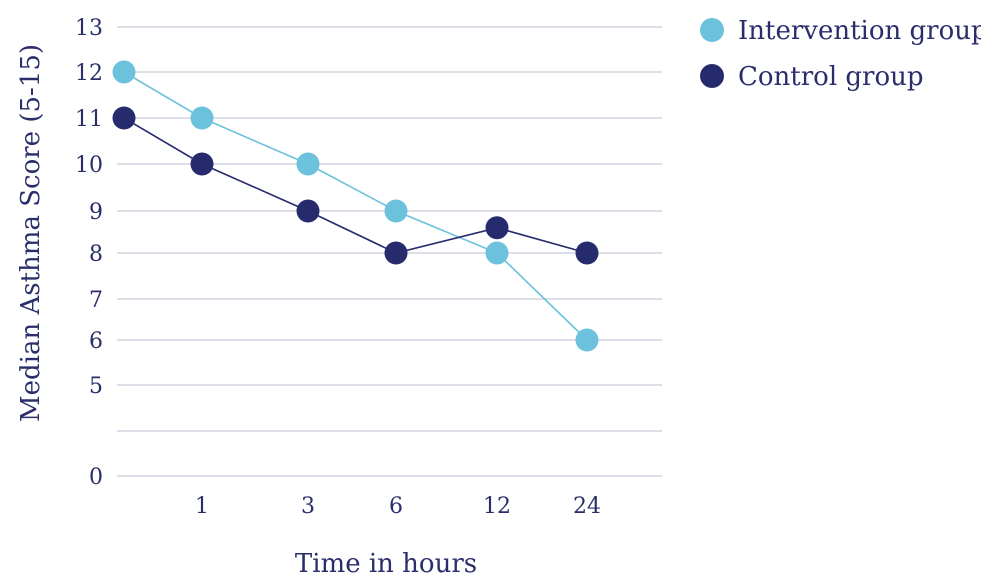  I want to click on y-tick-label: 10, so click(89, 165).